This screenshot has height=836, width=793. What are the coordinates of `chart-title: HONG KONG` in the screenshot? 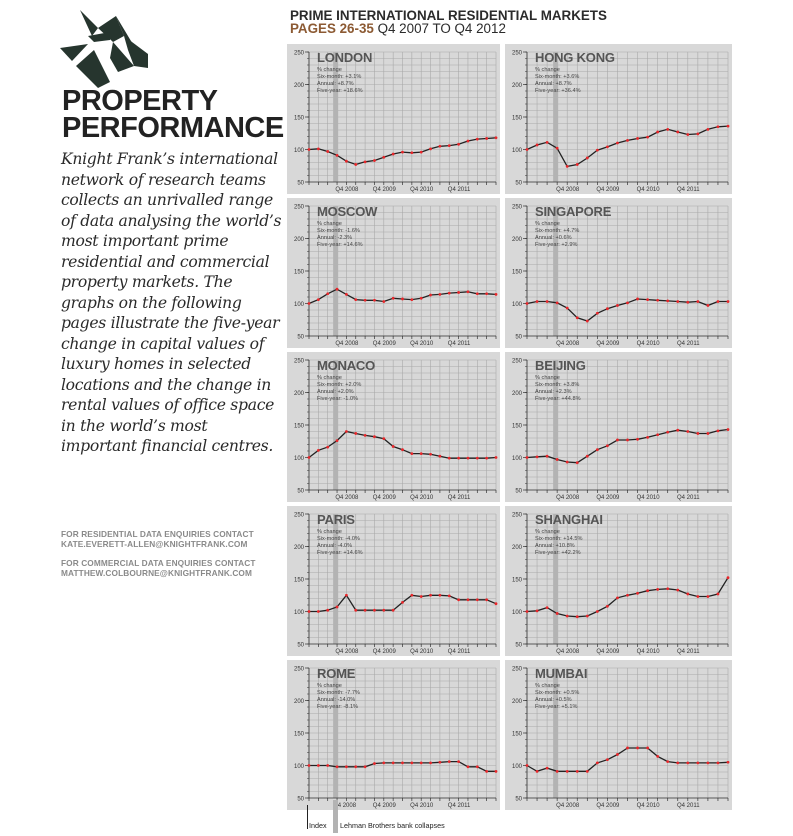 It's located at (575, 57).